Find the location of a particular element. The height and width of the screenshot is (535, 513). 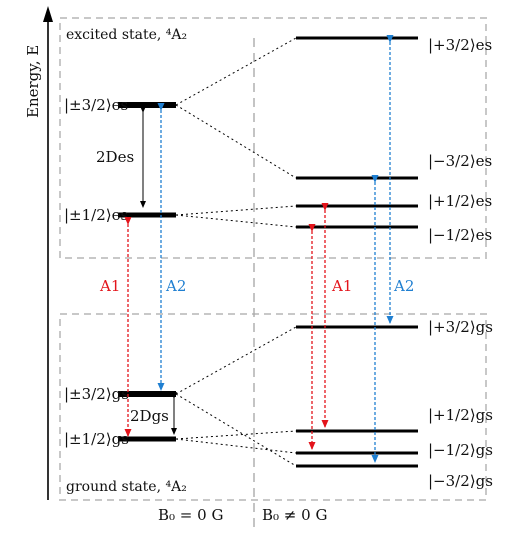

label-a1-zero-field: A1 is located at coordinates (109, 286).